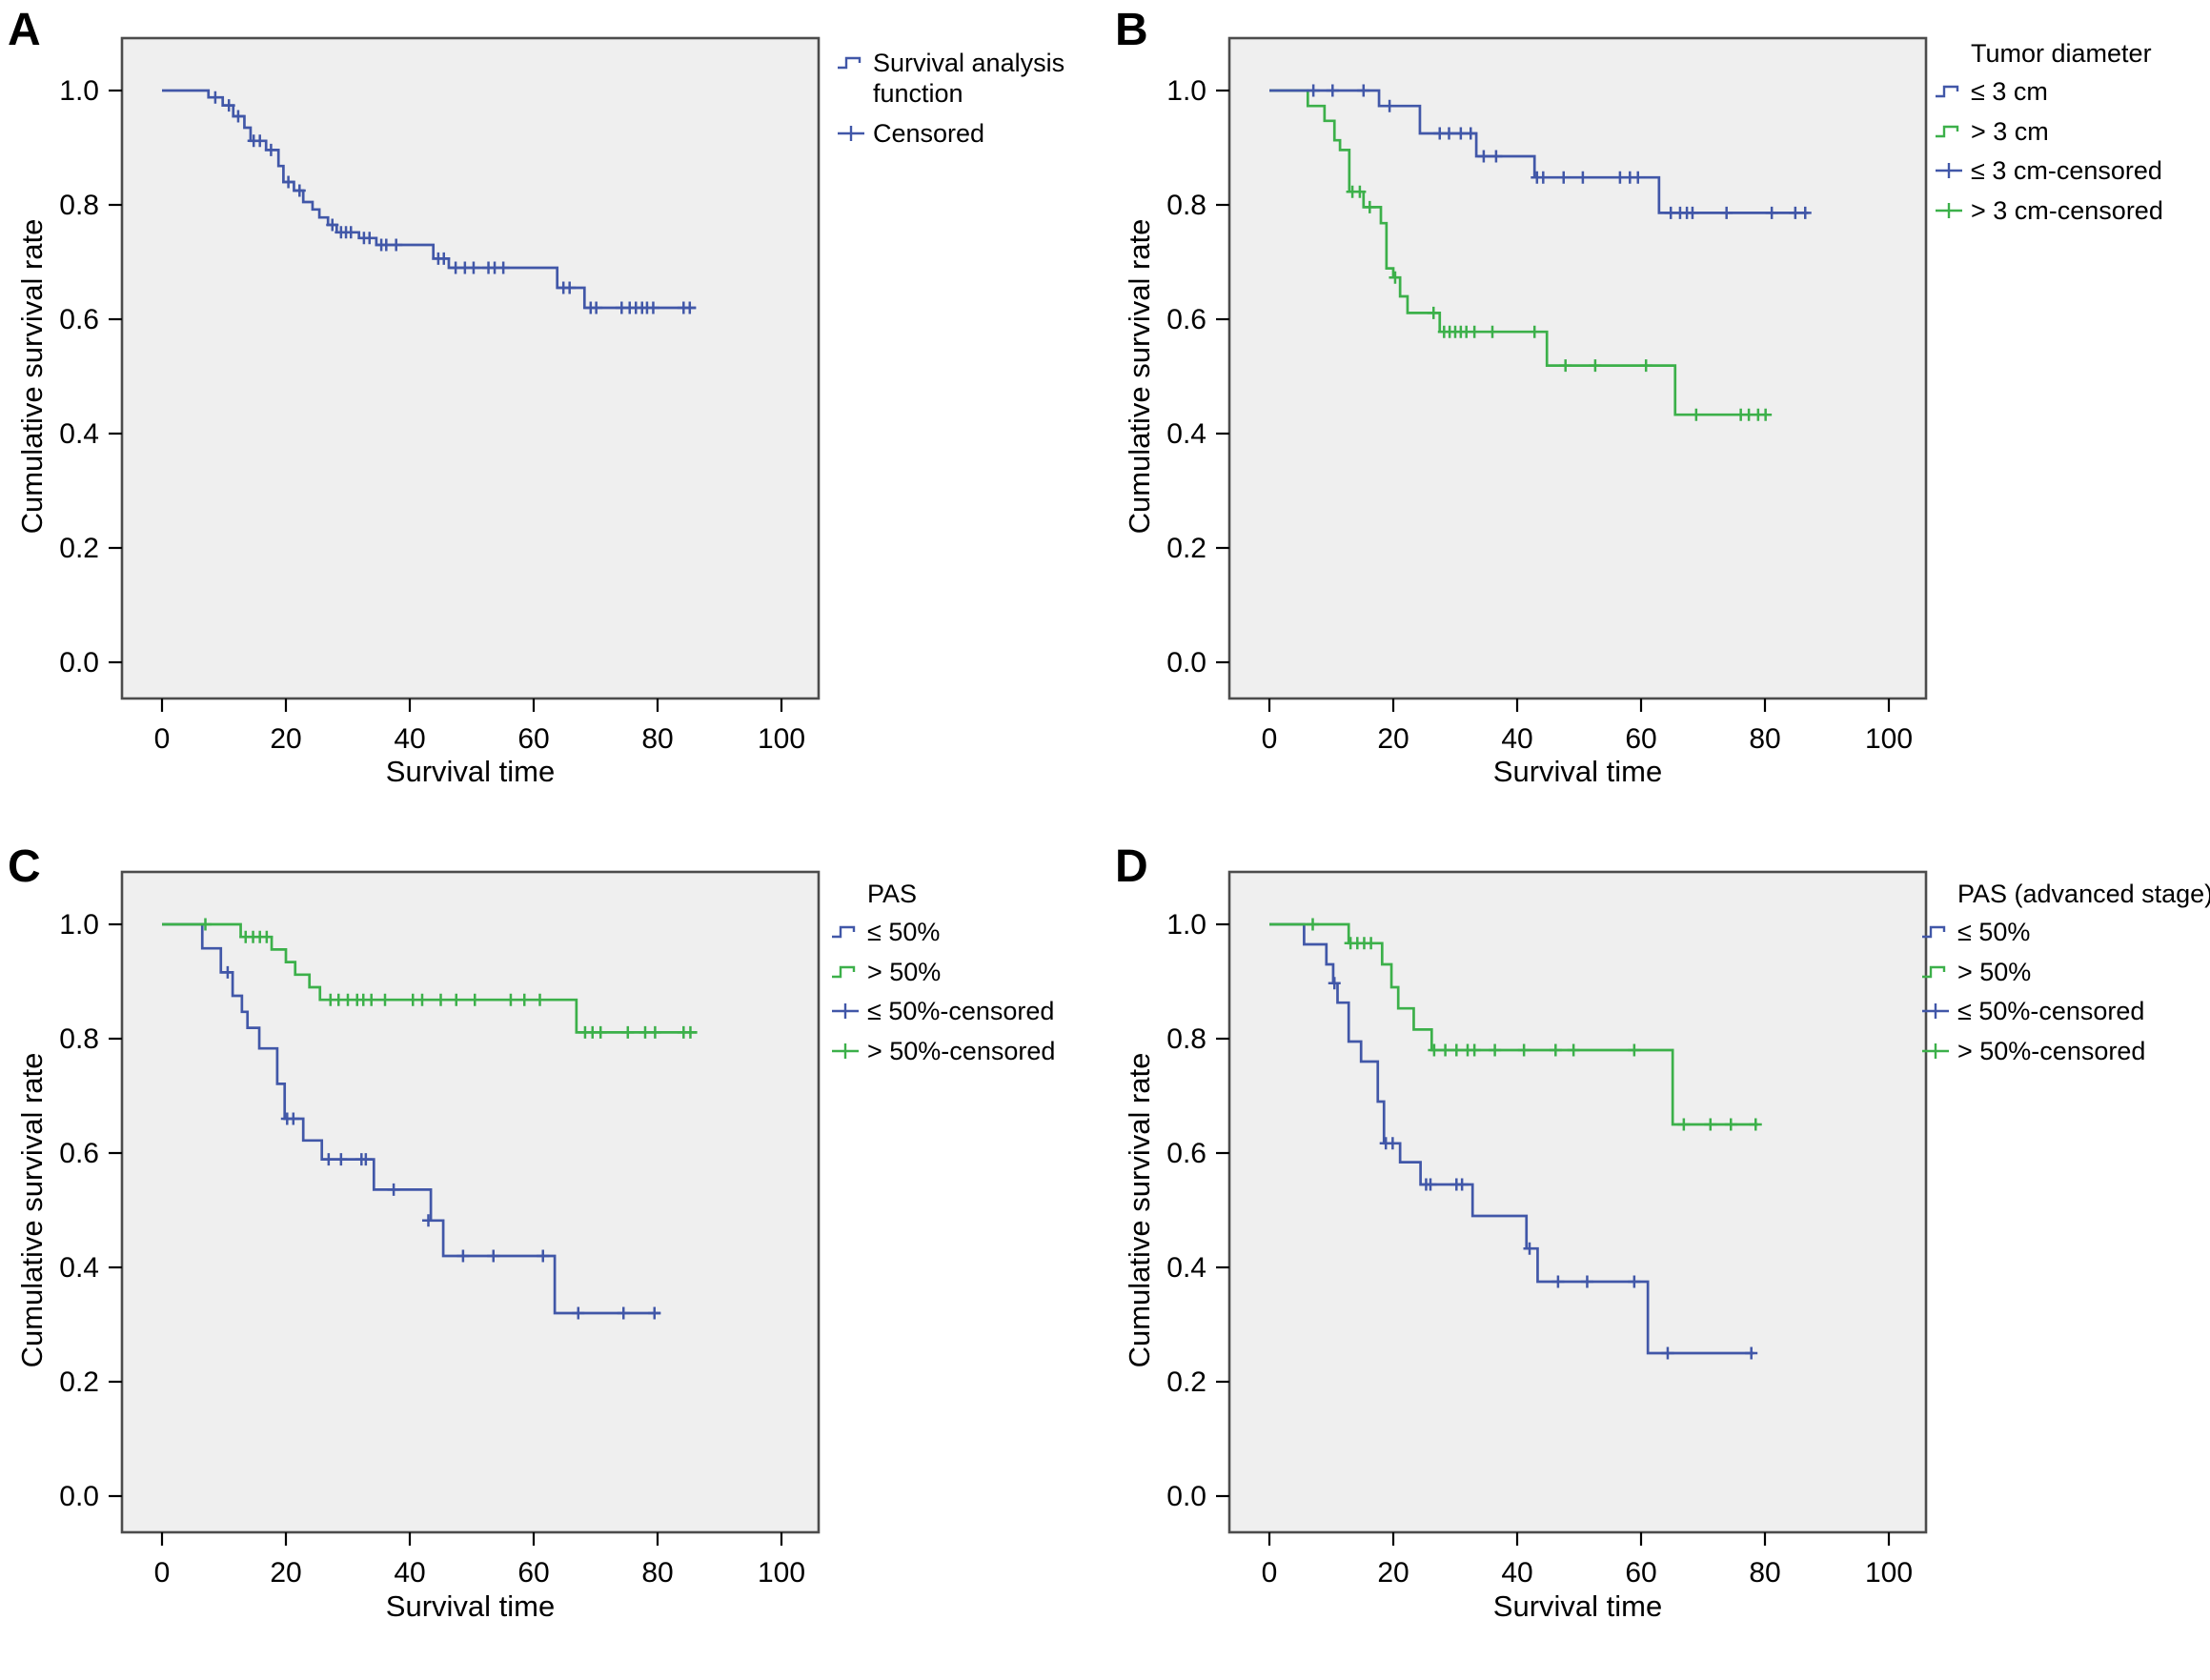  What do you see at coordinates (440, 395) in the screenshot?
I see `panel-a: 1.0 0.8 0.6 0.4 0.2 0.0 0 20 40 60 80 100` at bounding box center [440, 395].